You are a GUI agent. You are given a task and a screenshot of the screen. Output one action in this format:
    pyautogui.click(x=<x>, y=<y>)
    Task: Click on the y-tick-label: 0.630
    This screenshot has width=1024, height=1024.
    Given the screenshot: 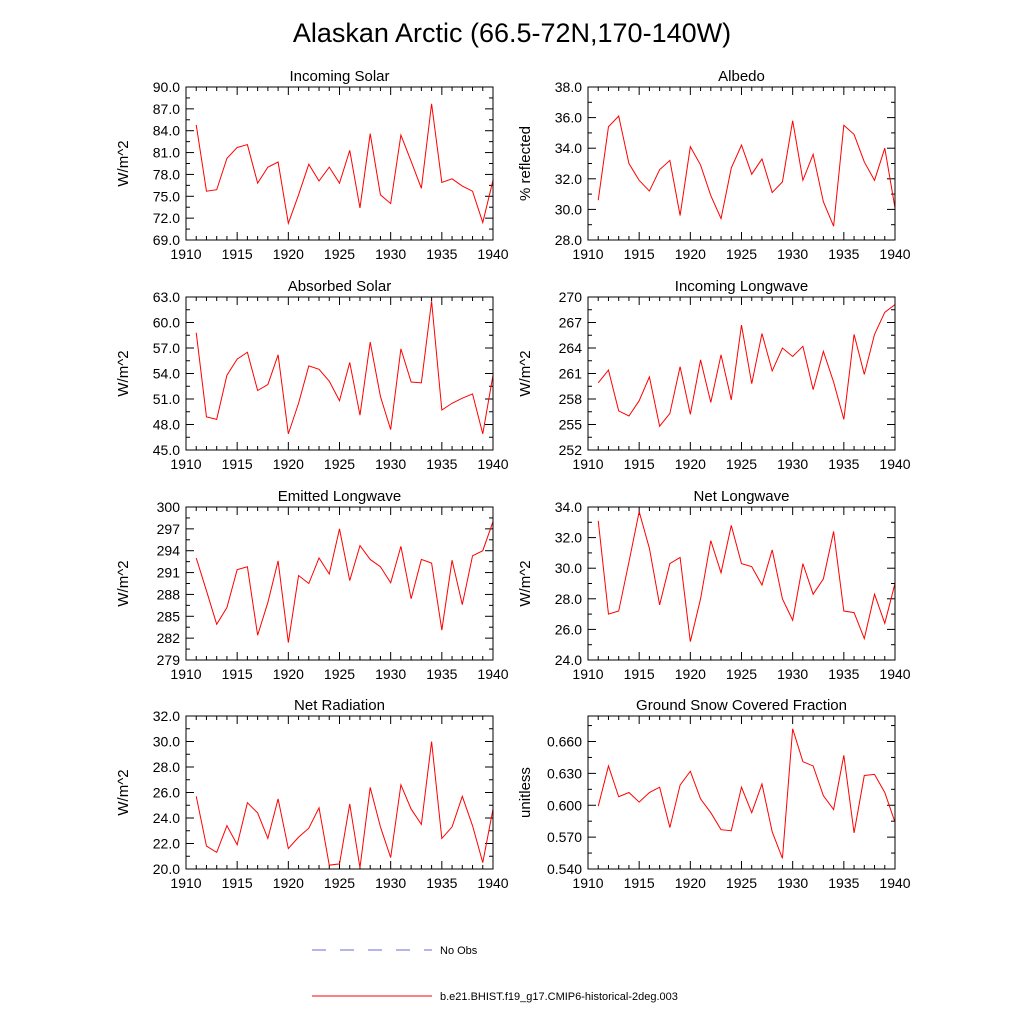 What is the action you would take?
    pyautogui.click(x=564, y=773)
    